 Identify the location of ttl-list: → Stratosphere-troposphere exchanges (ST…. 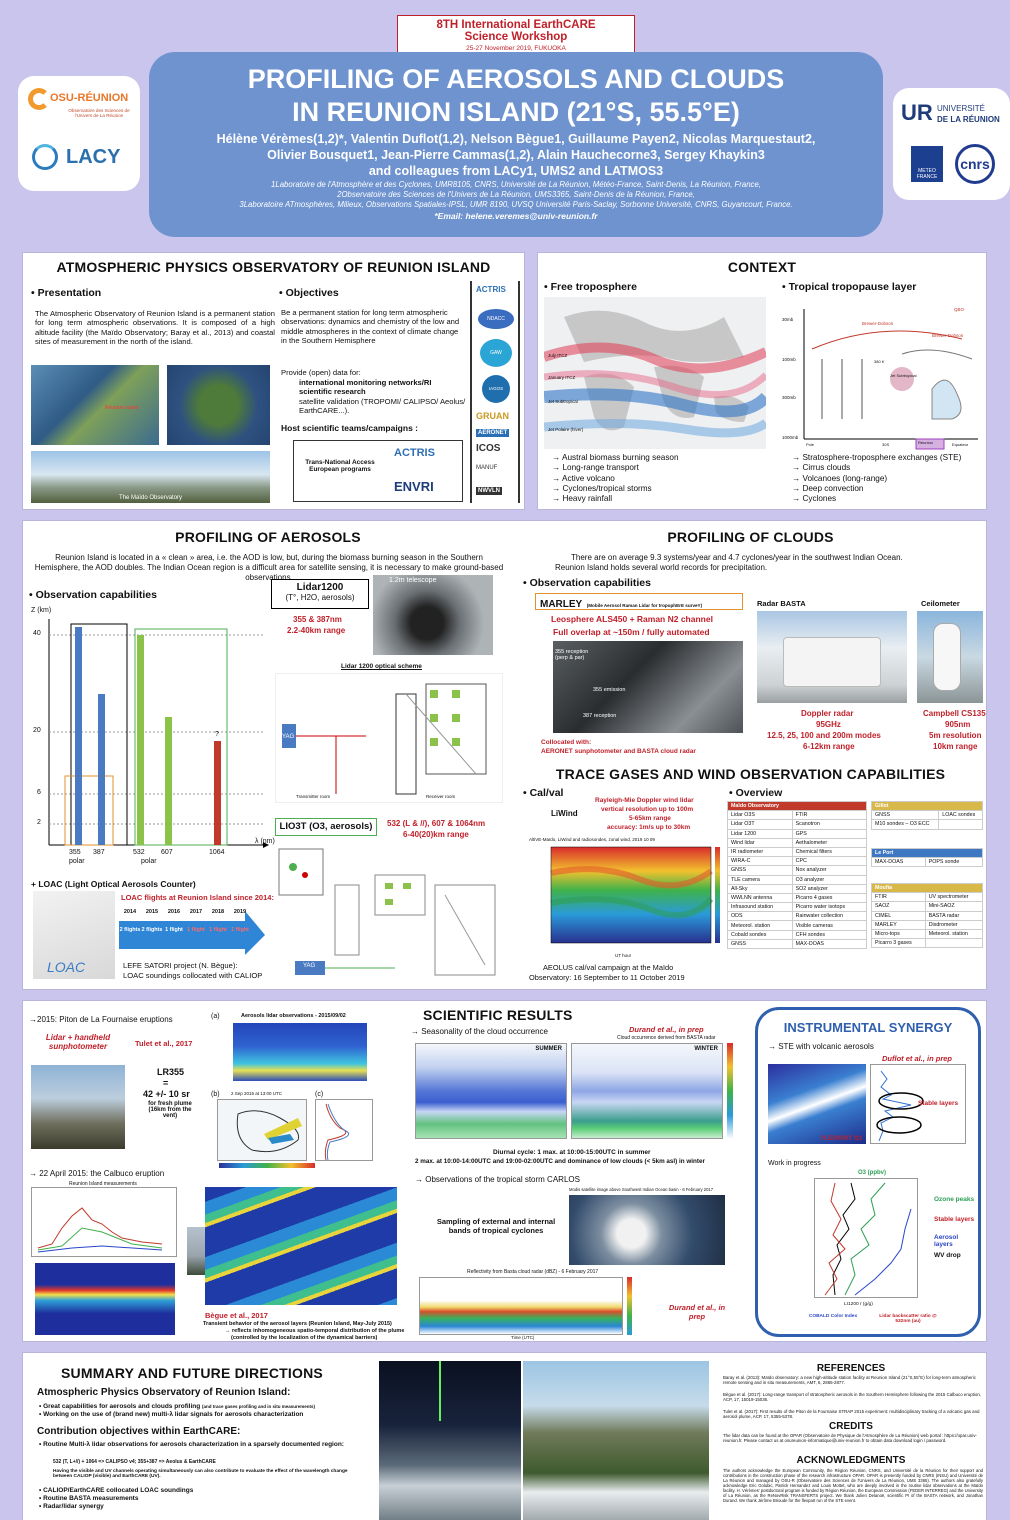
(876, 478).